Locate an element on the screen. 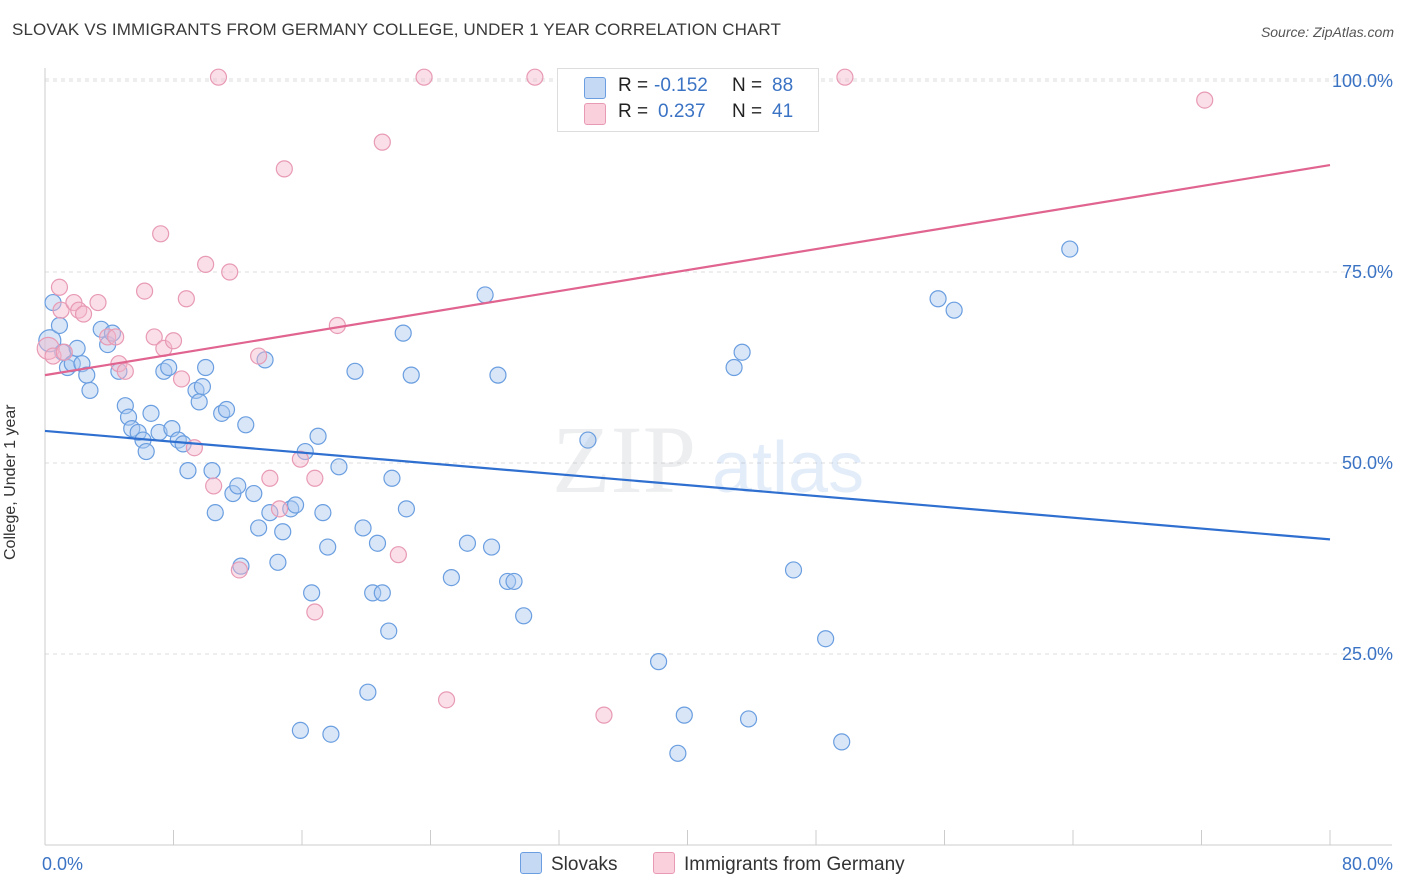 This screenshot has height=892, width=1406. y-tick-label: 100.0% is located at coordinates (1362, 81).